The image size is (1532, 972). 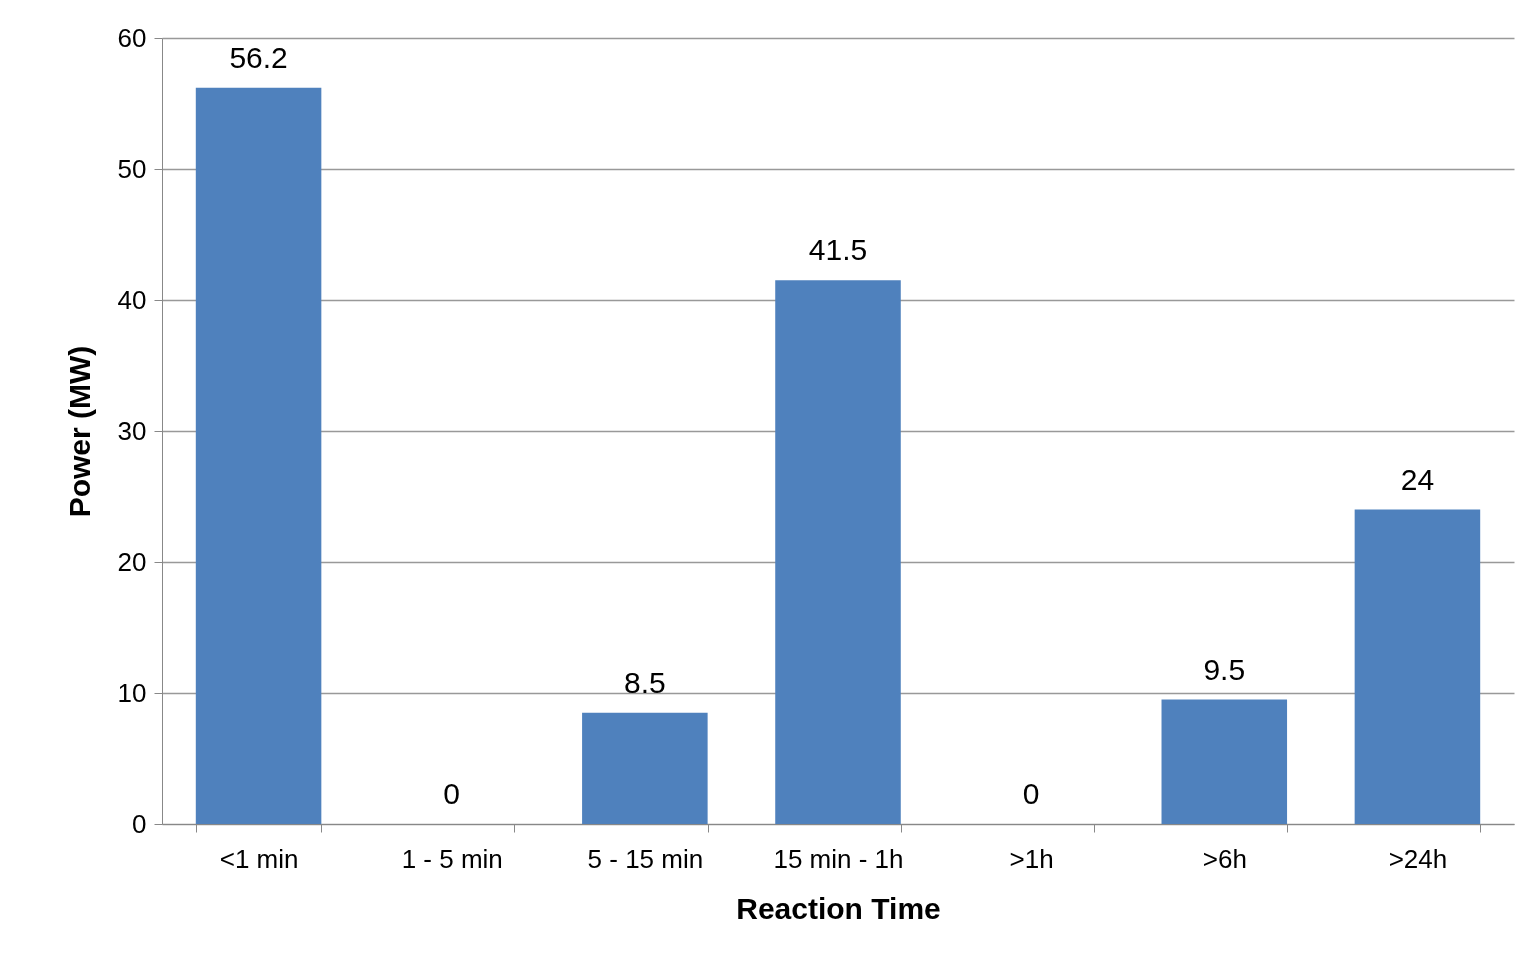 What do you see at coordinates (838, 858) in the screenshot?
I see `x-tick-label: 15 min - 1h` at bounding box center [838, 858].